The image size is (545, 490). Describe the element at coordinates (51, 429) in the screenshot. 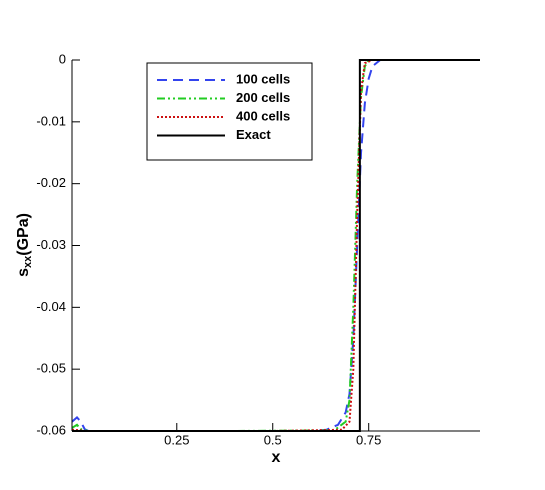

I see `y-tick-label: -0.06` at that location.